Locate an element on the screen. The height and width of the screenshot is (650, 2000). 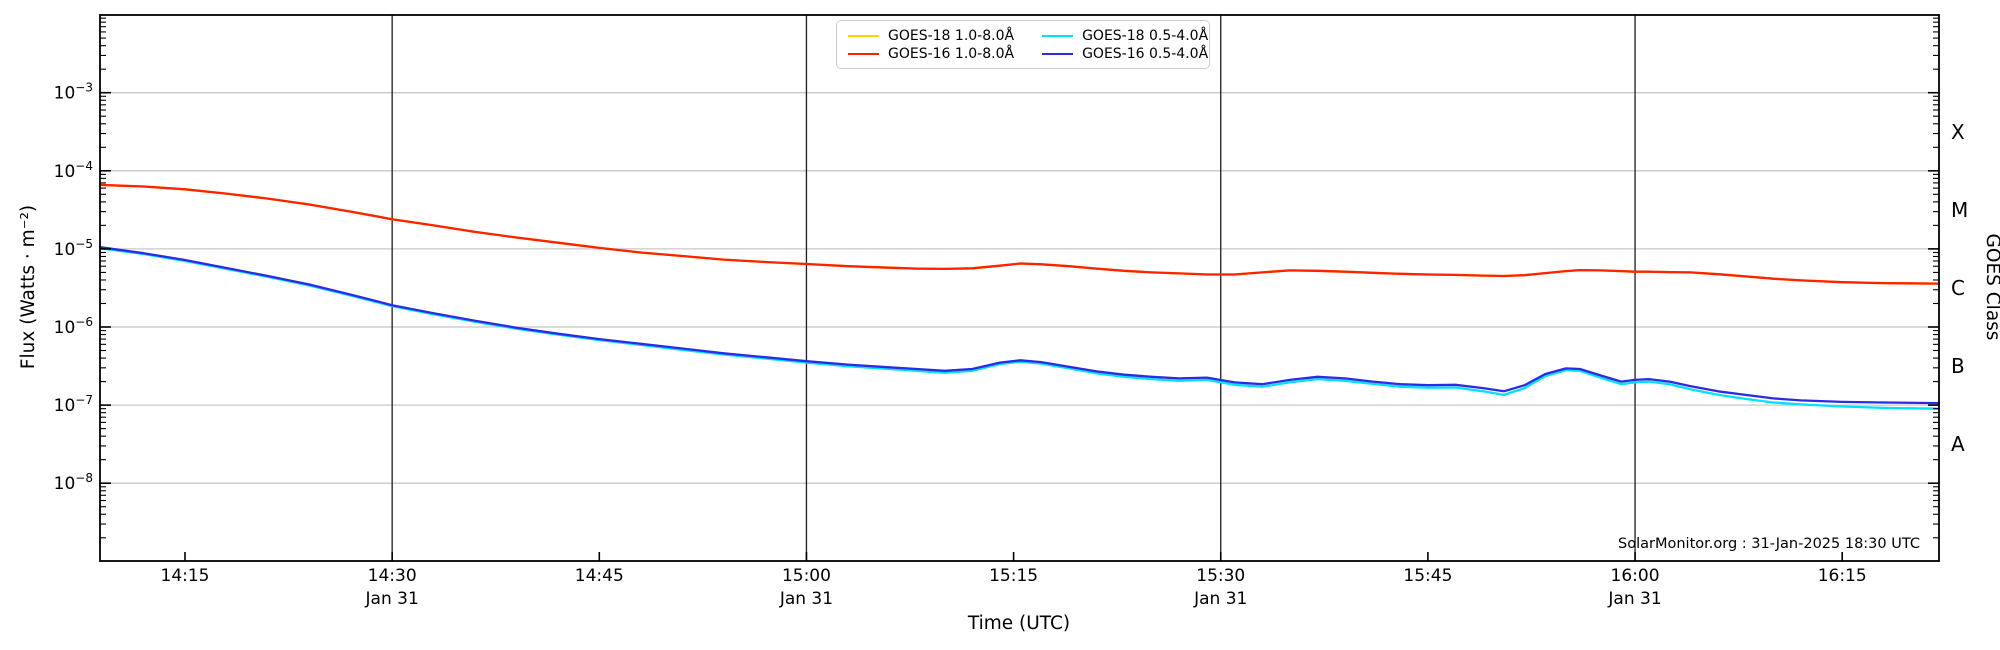
x-tick-label: 16:15 is located at coordinates (1842, 576).